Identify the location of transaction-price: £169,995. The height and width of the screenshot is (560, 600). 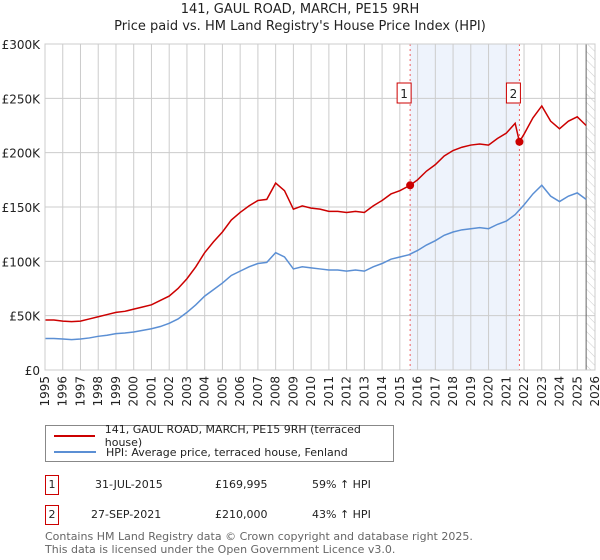
(241, 484).